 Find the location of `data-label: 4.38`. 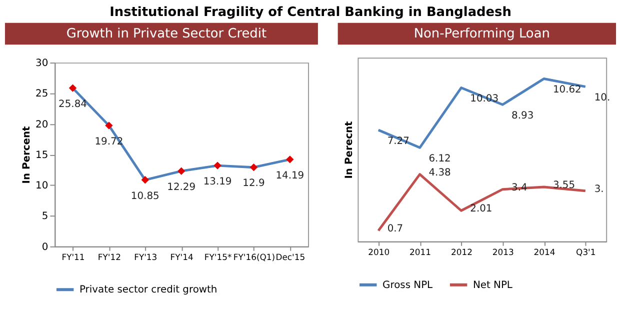

data-label: 4.38 is located at coordinates (439, 172).